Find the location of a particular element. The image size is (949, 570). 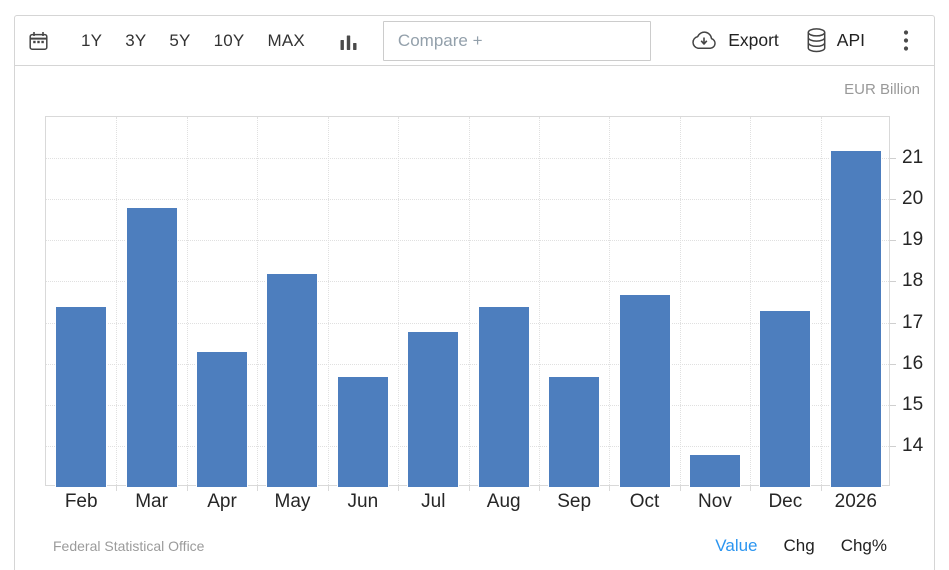

y-axis-label-20: 20 is located at coordinates (913, 199).